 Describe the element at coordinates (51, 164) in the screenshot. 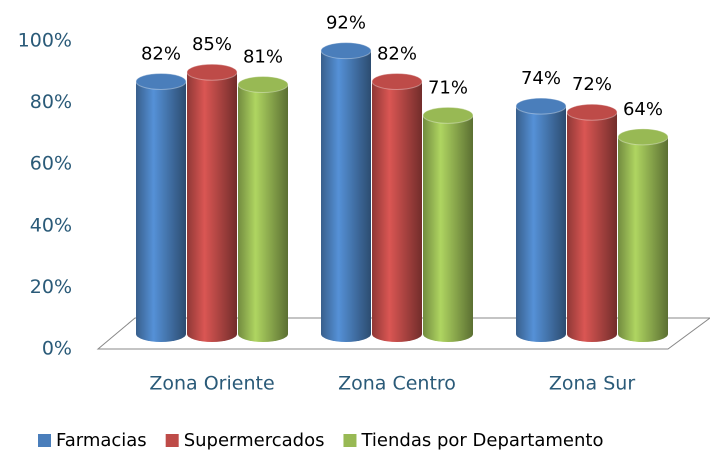

I see `y-tick-label: 60%` at that location.